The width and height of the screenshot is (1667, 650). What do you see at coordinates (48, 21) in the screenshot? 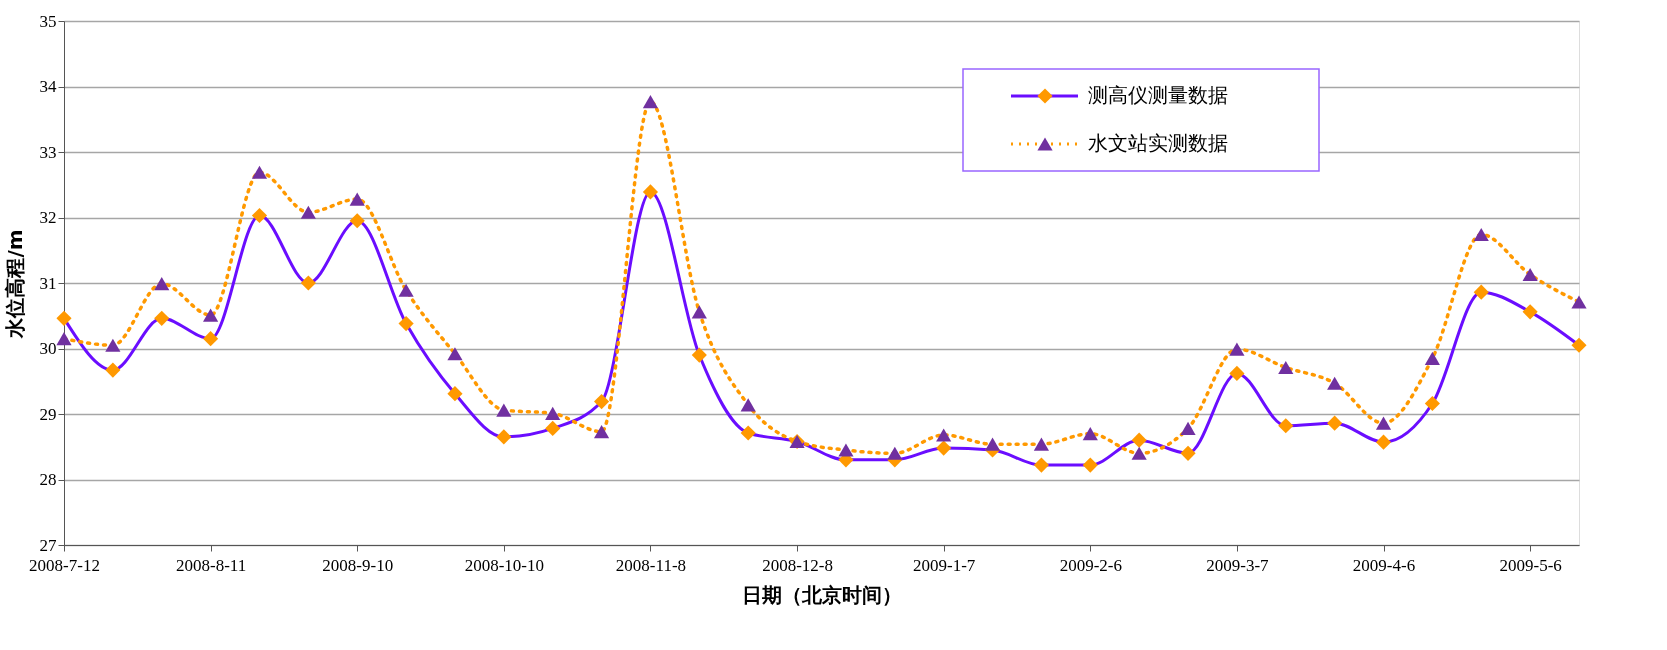
I see `y-tick-label: 35` at bounding box center [48, 21].